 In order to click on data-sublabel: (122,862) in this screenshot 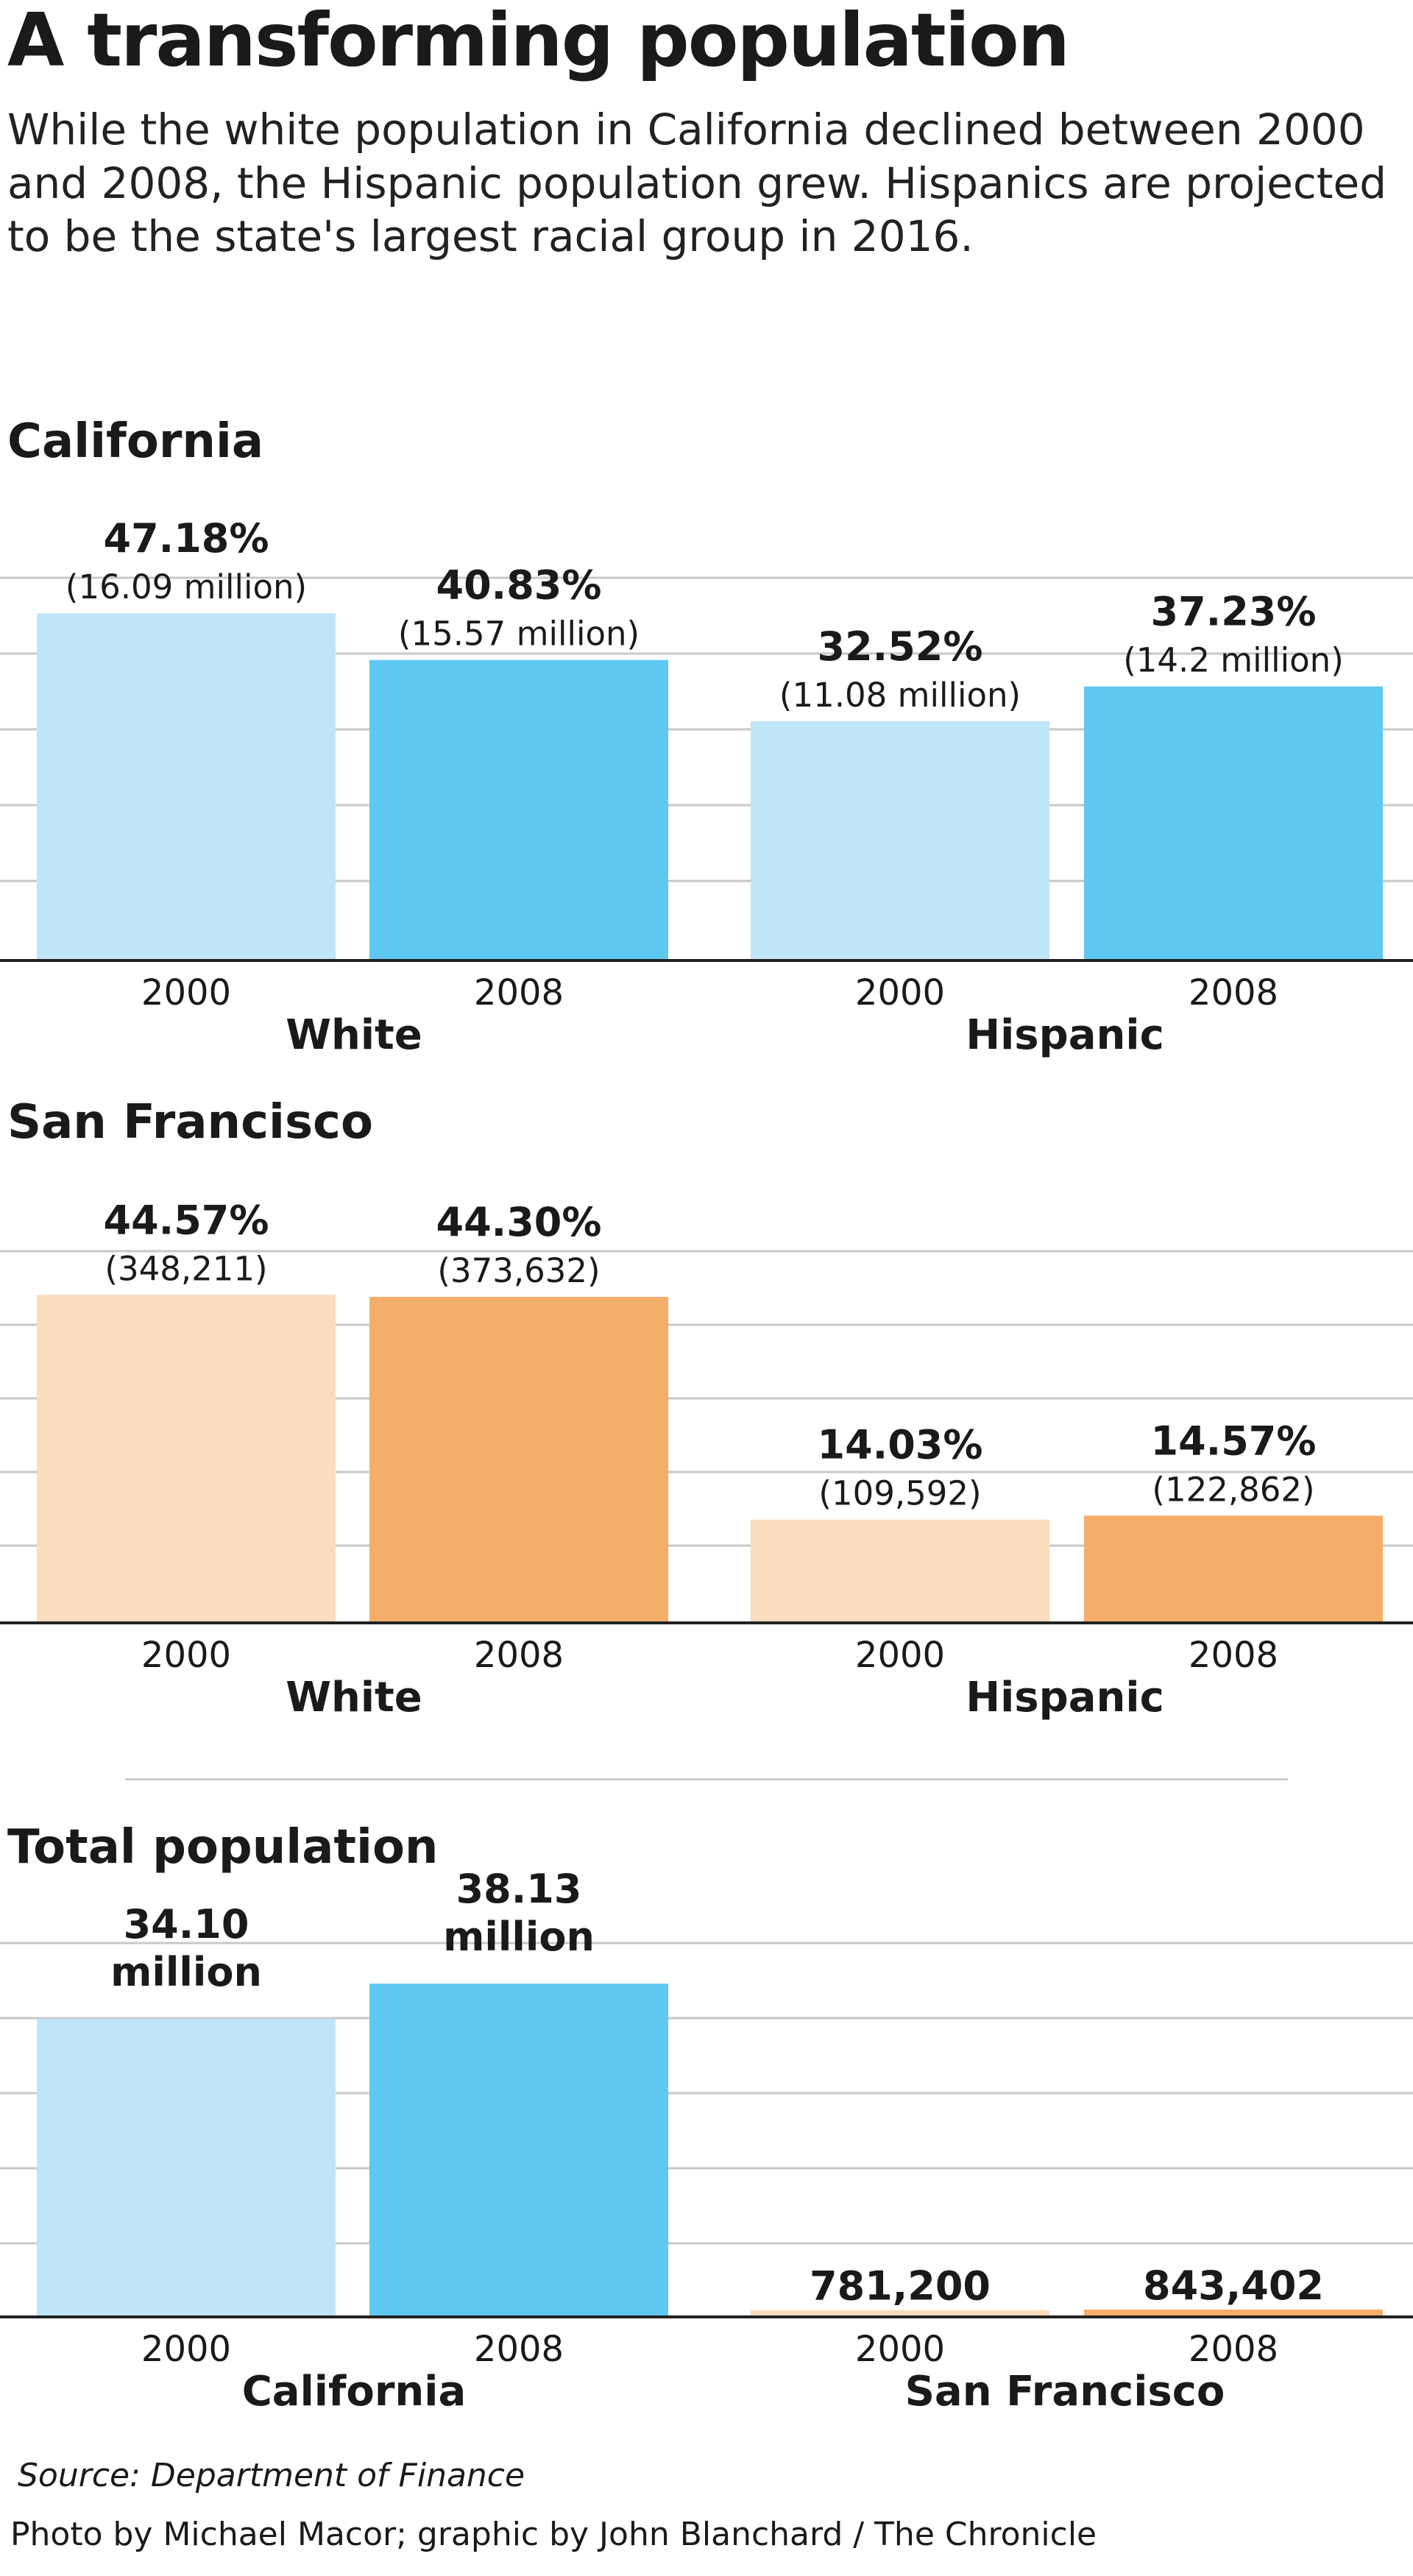, I will do `click(1233, 1489)`.